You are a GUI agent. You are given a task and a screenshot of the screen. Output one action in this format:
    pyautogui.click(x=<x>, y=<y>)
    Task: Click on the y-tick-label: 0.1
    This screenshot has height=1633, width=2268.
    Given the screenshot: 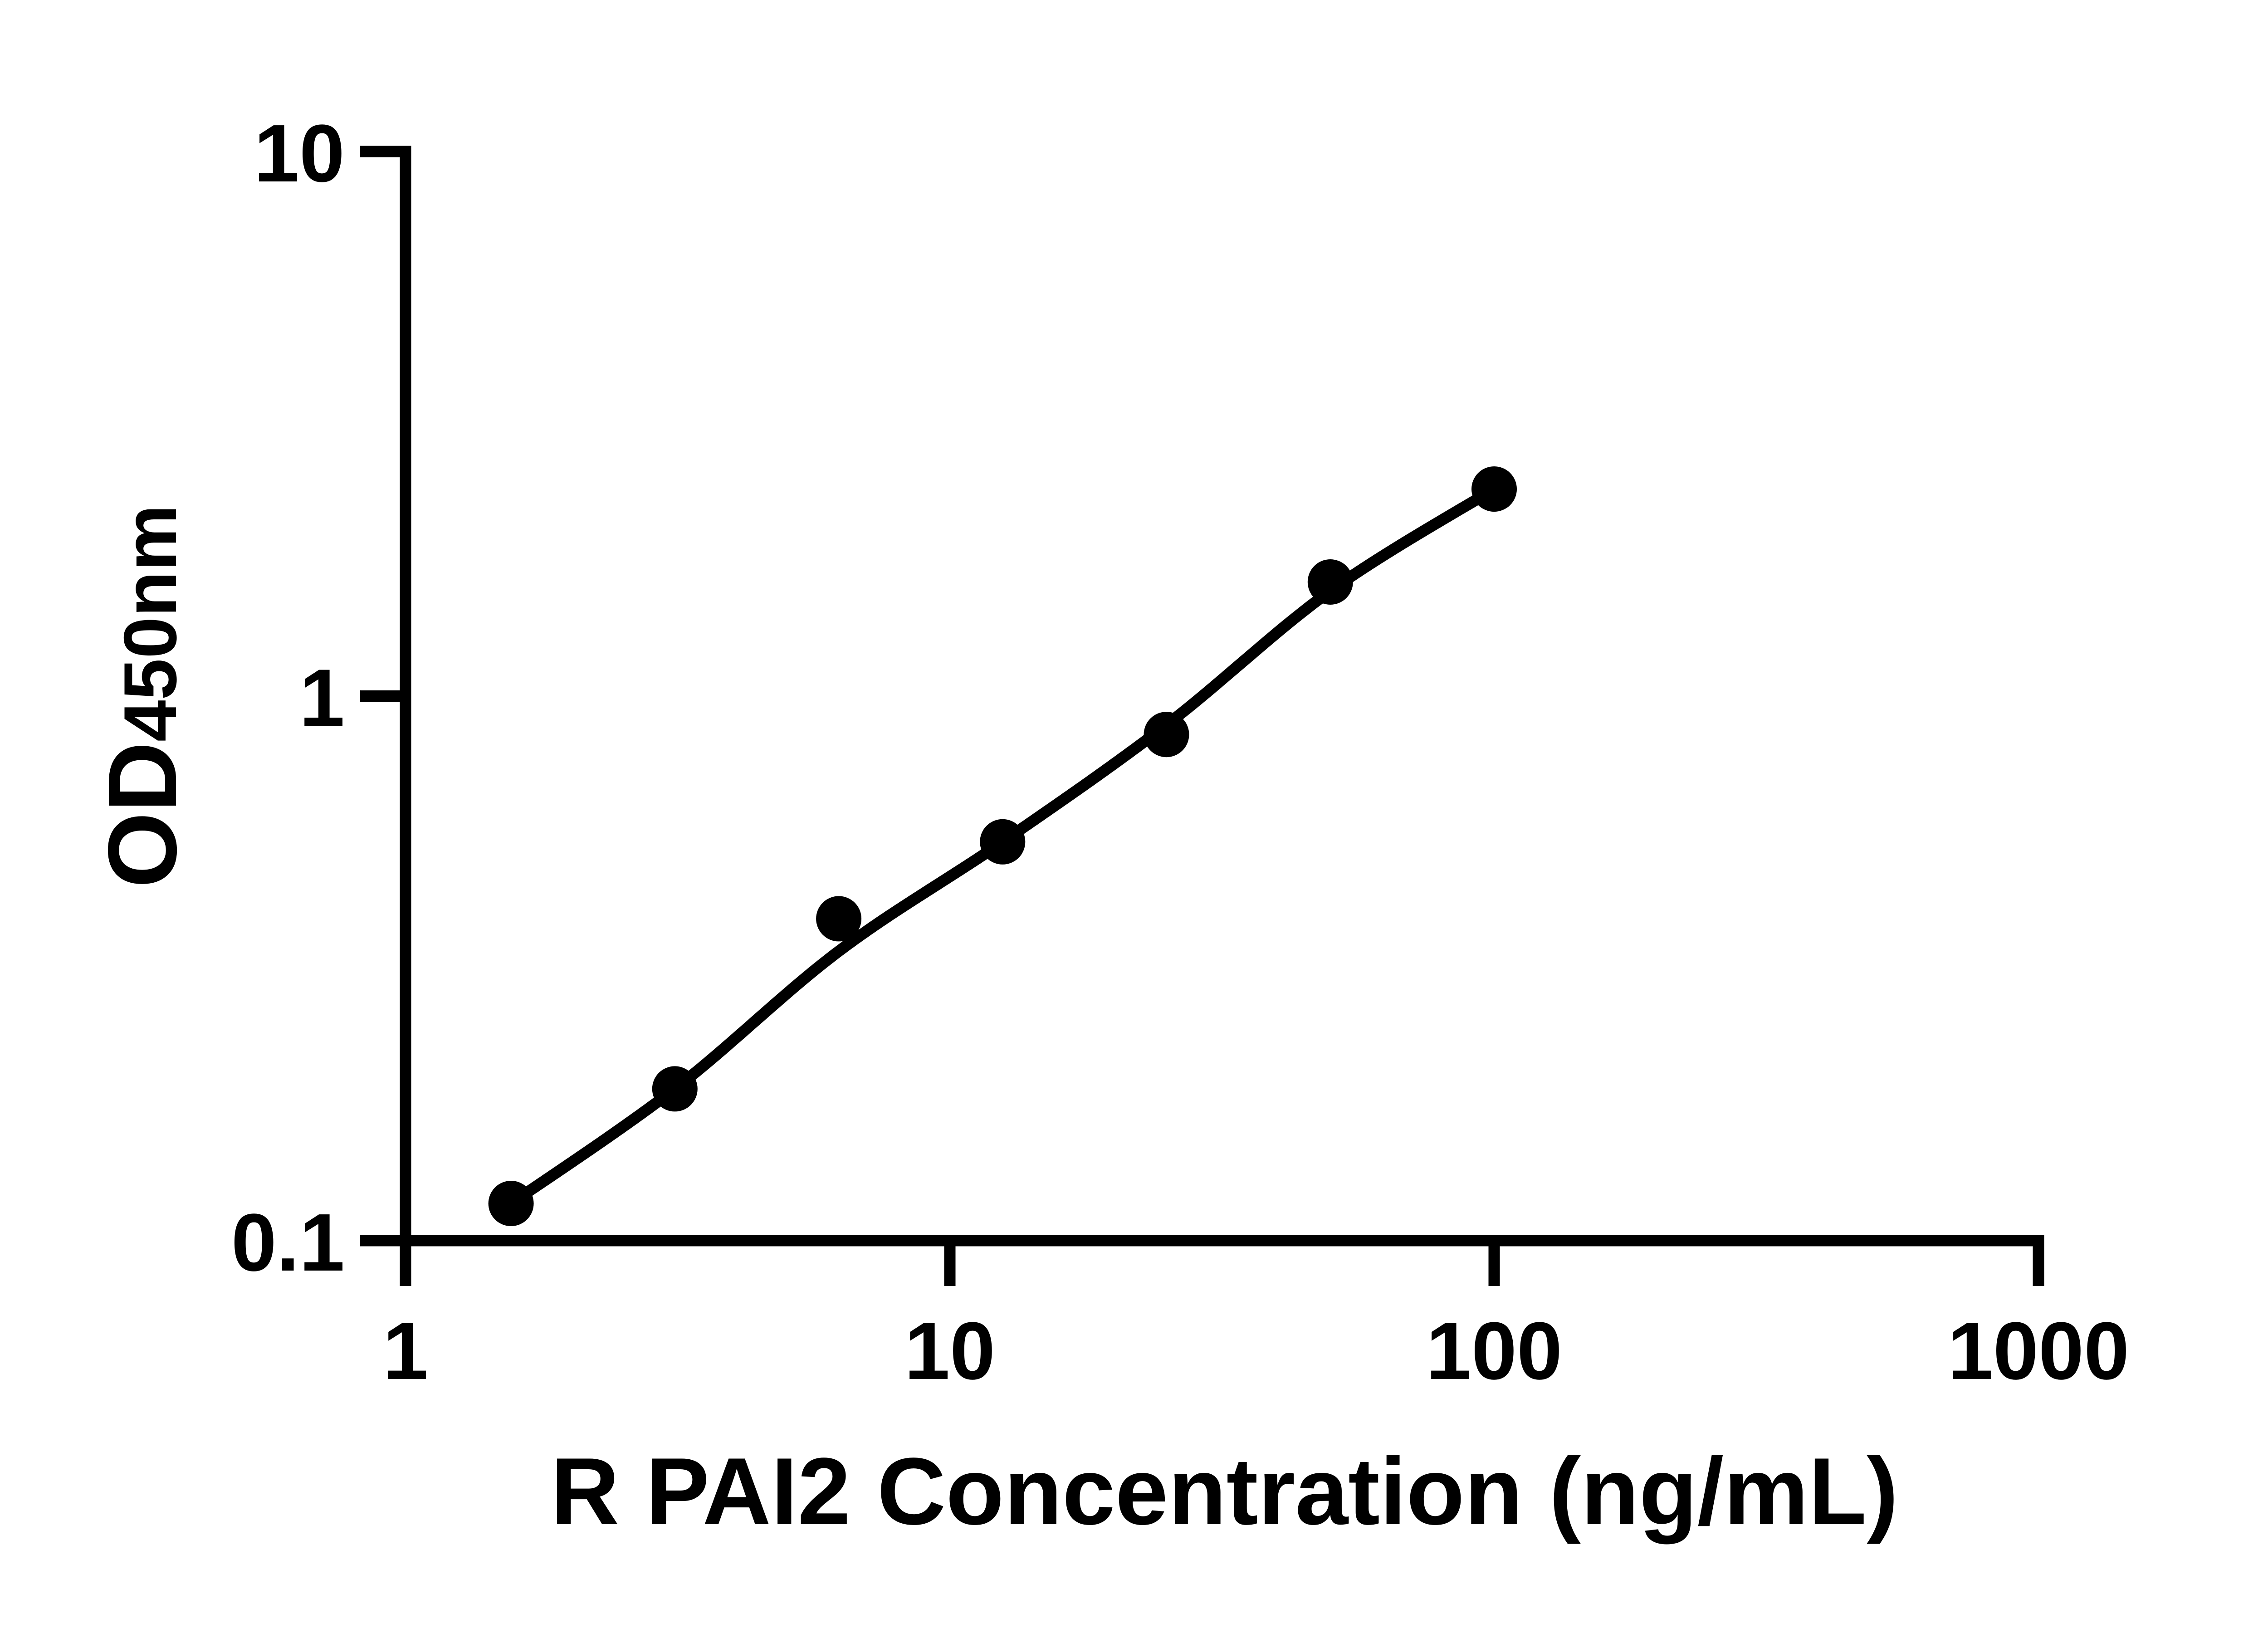 What is the action you would take?
    pyautogui.click(x=288, y=1242)
    